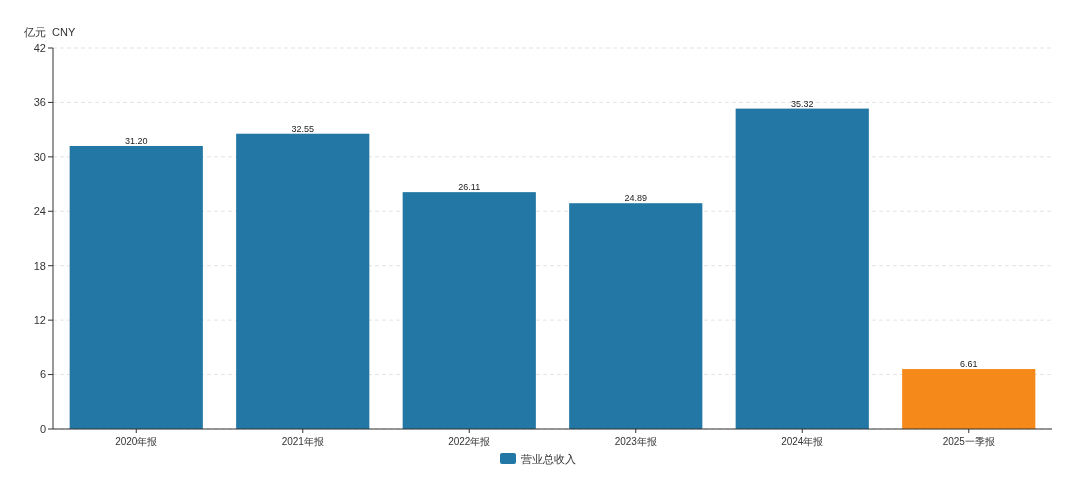  I want to click on y-tick-label: 36, so click(39, 102).